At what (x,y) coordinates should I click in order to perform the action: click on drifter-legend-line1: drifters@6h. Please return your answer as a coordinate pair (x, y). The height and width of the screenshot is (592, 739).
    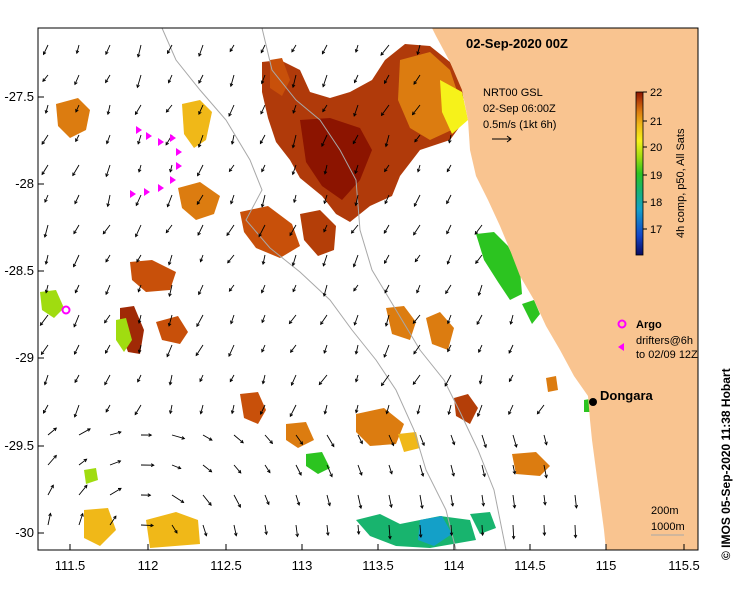
    Looking at the image, I should click on (664, 341).